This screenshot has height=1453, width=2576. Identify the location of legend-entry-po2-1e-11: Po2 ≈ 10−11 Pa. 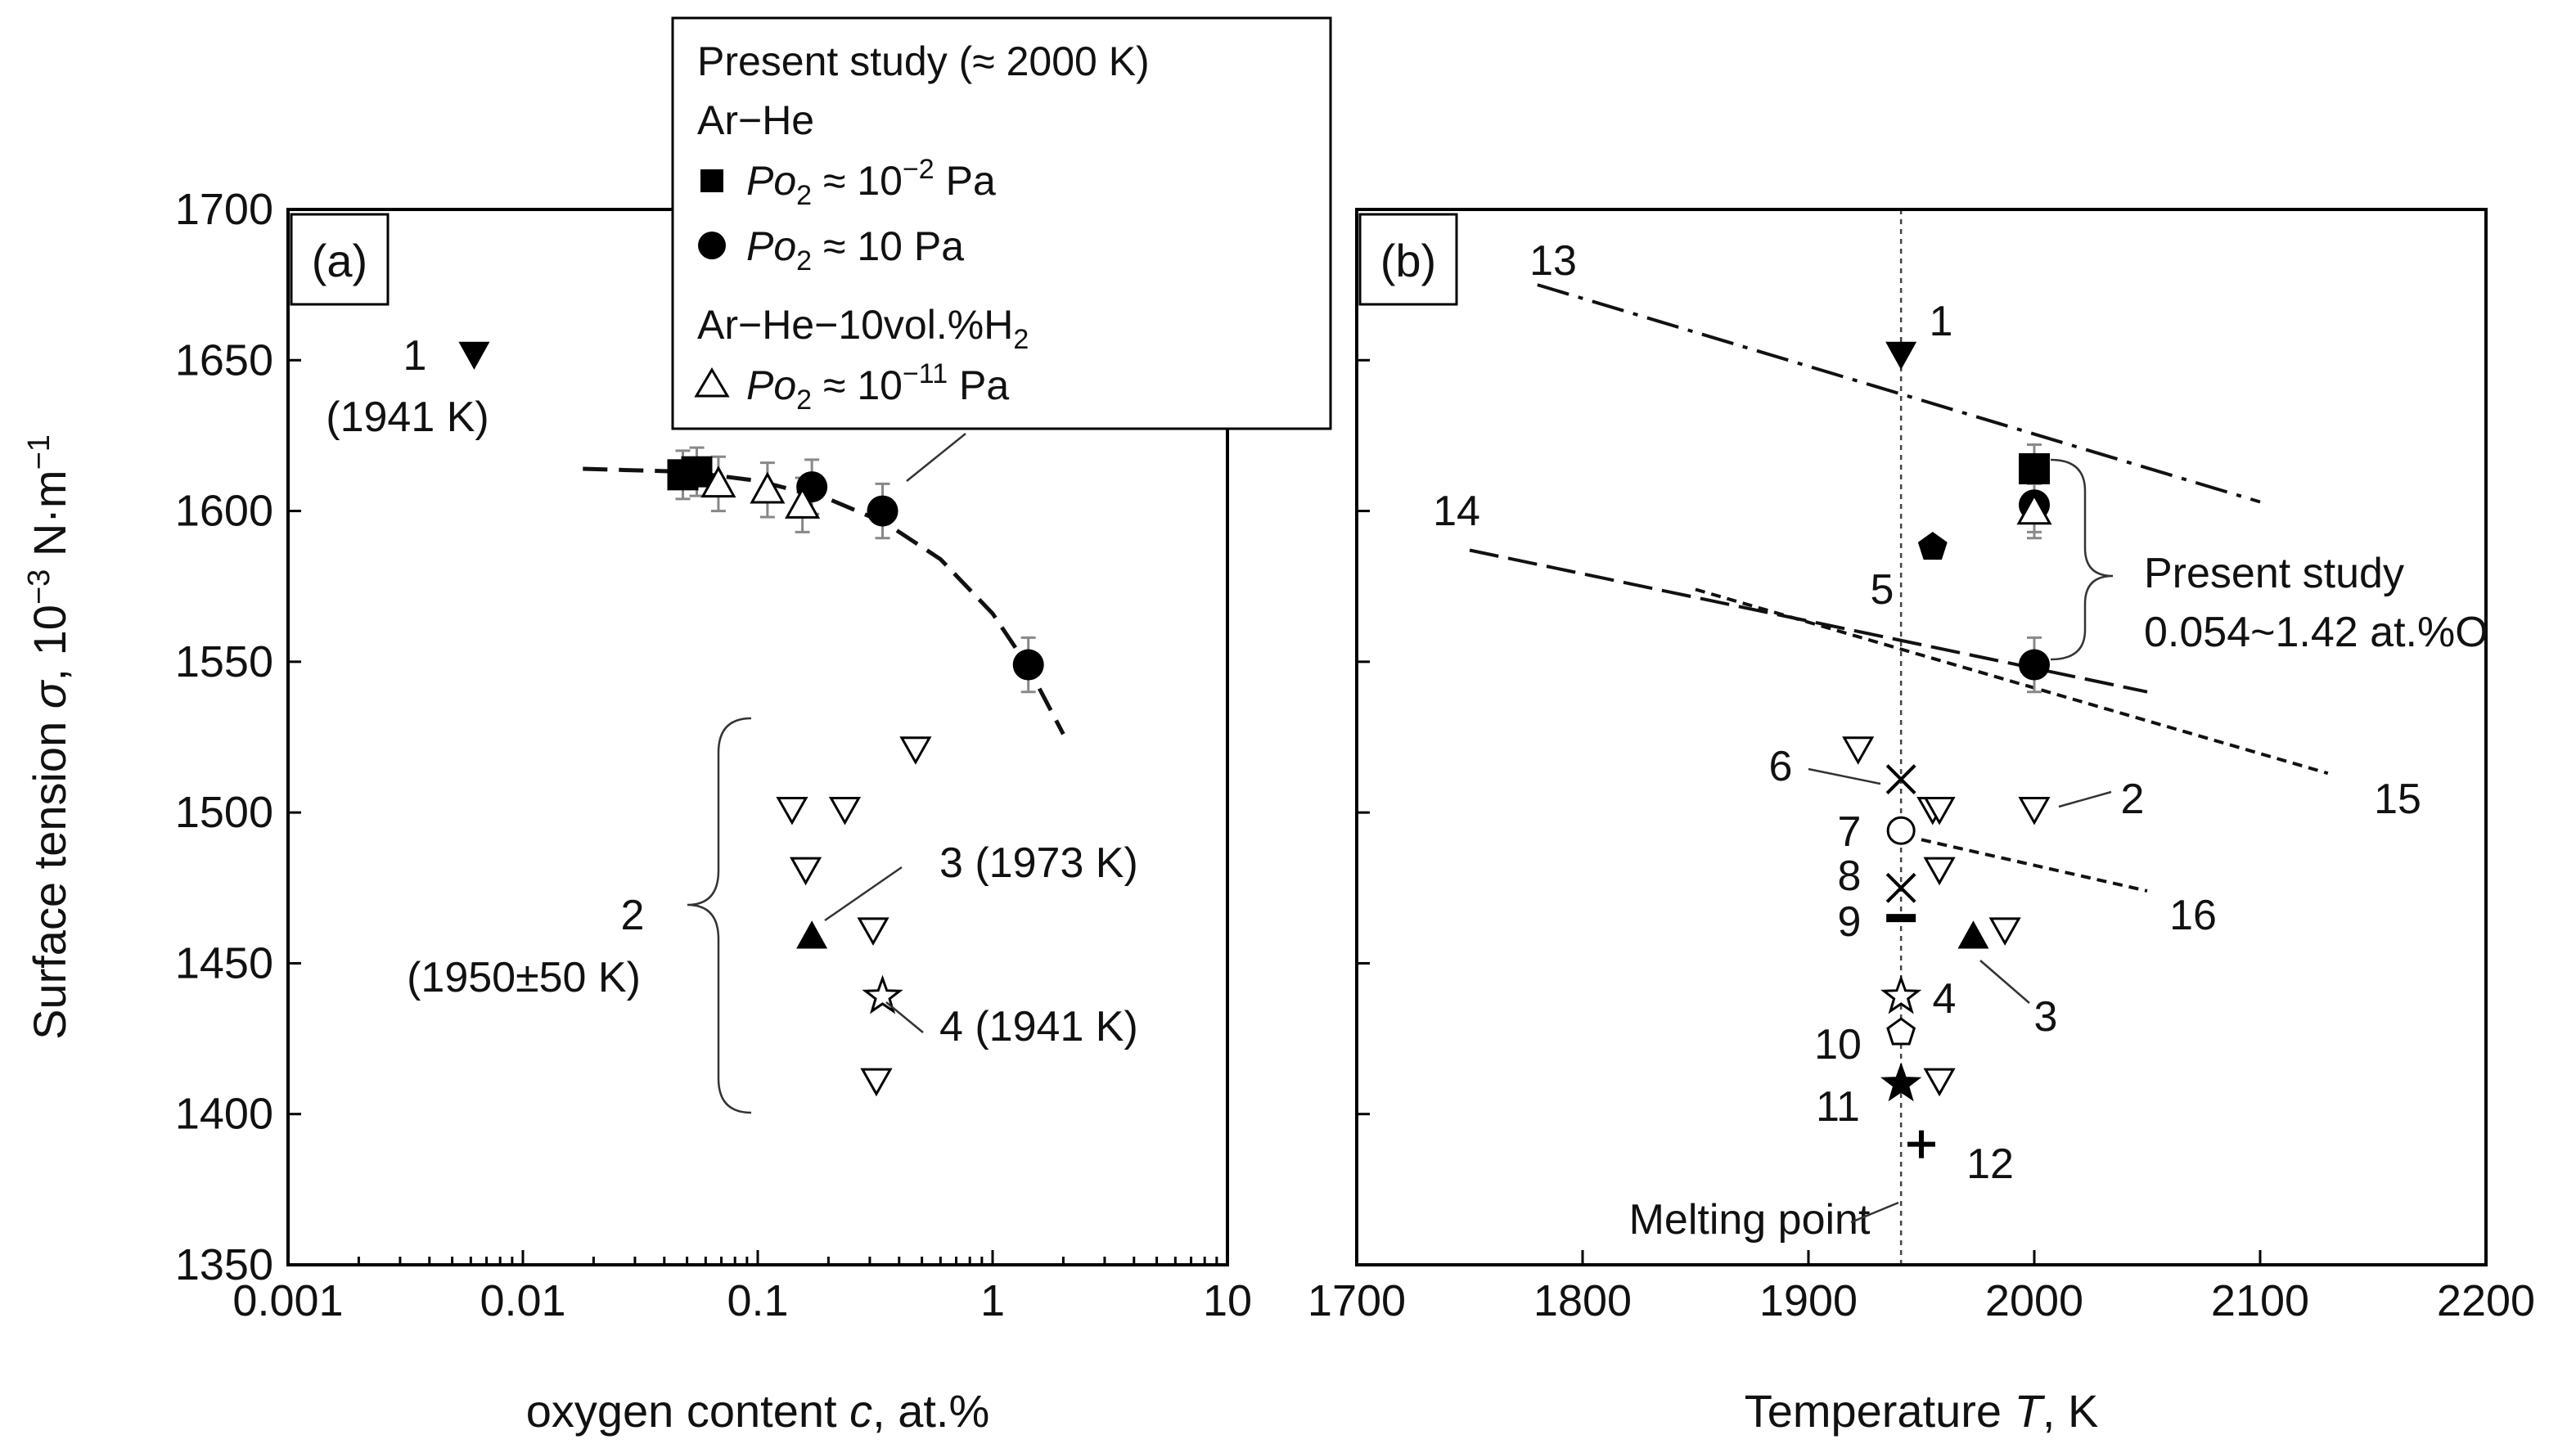
(877, 387).